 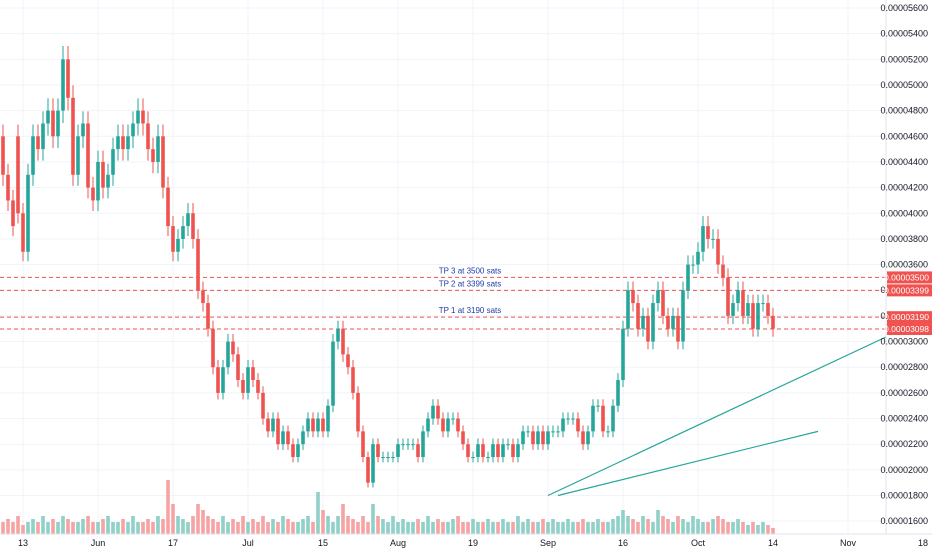 What do you see at coordinates (904, 367) in the screenshot?
I see `y-tick-label: 0.00002800` at bounding box center [904, 367].